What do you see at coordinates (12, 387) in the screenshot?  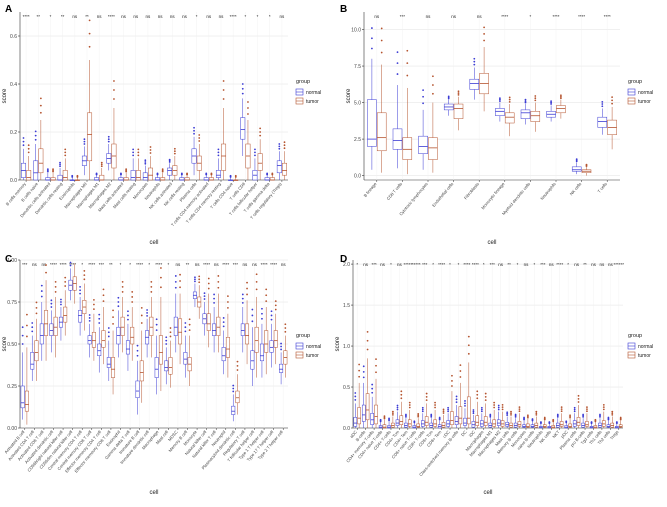 I see `y-tick-label: 0.25` at bounding box center [12, 387].